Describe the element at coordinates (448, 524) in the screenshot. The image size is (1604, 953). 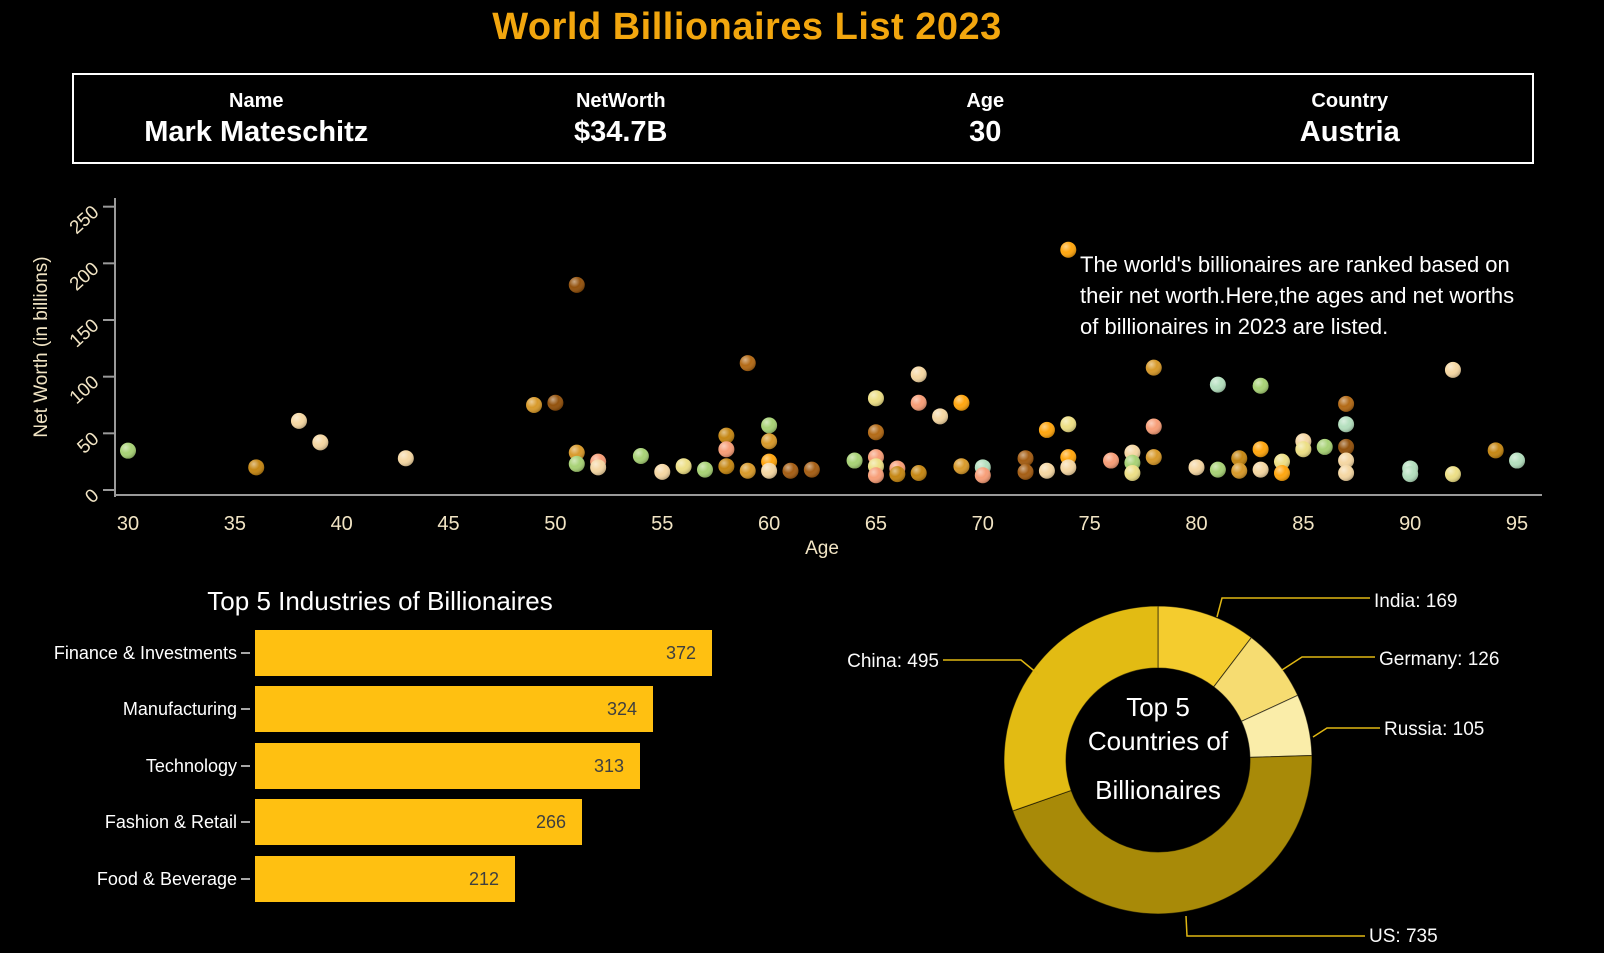
I see `x-tick-label: 45` at that location.